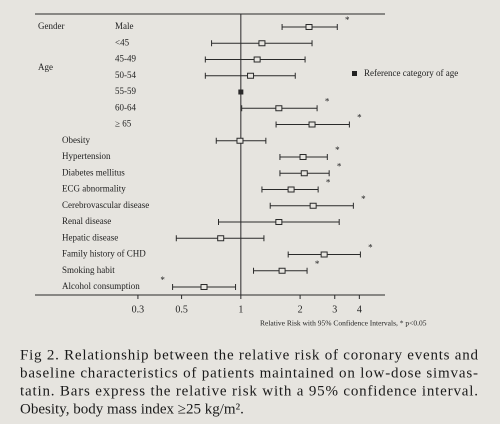 This screenshot has width=500, height=424. Describe the element at coordinates (123, 124) in the screenshot. I see `category-label: ≥ 65` at that location.